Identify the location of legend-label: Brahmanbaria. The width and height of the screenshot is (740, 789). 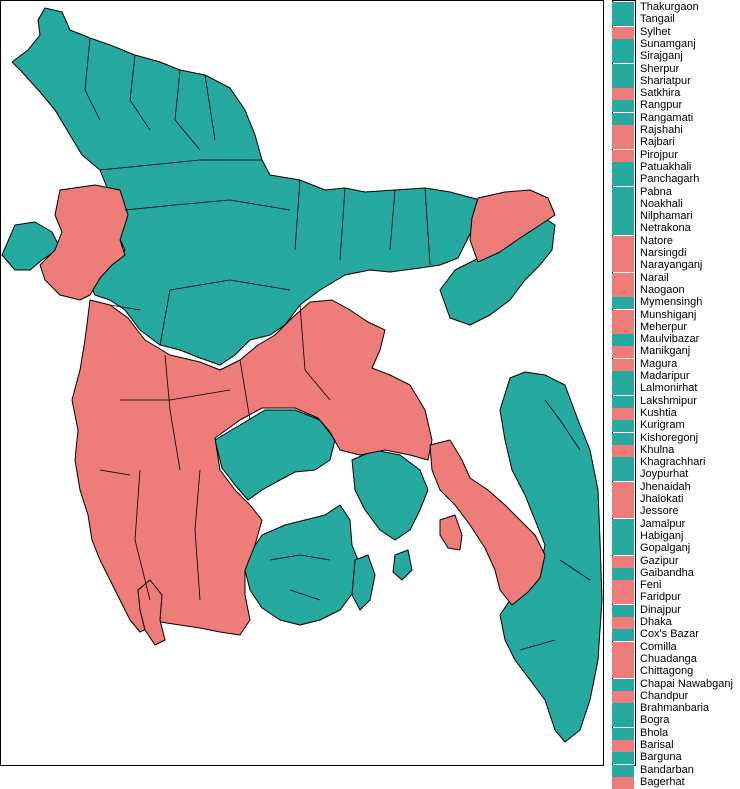
(675, 708).